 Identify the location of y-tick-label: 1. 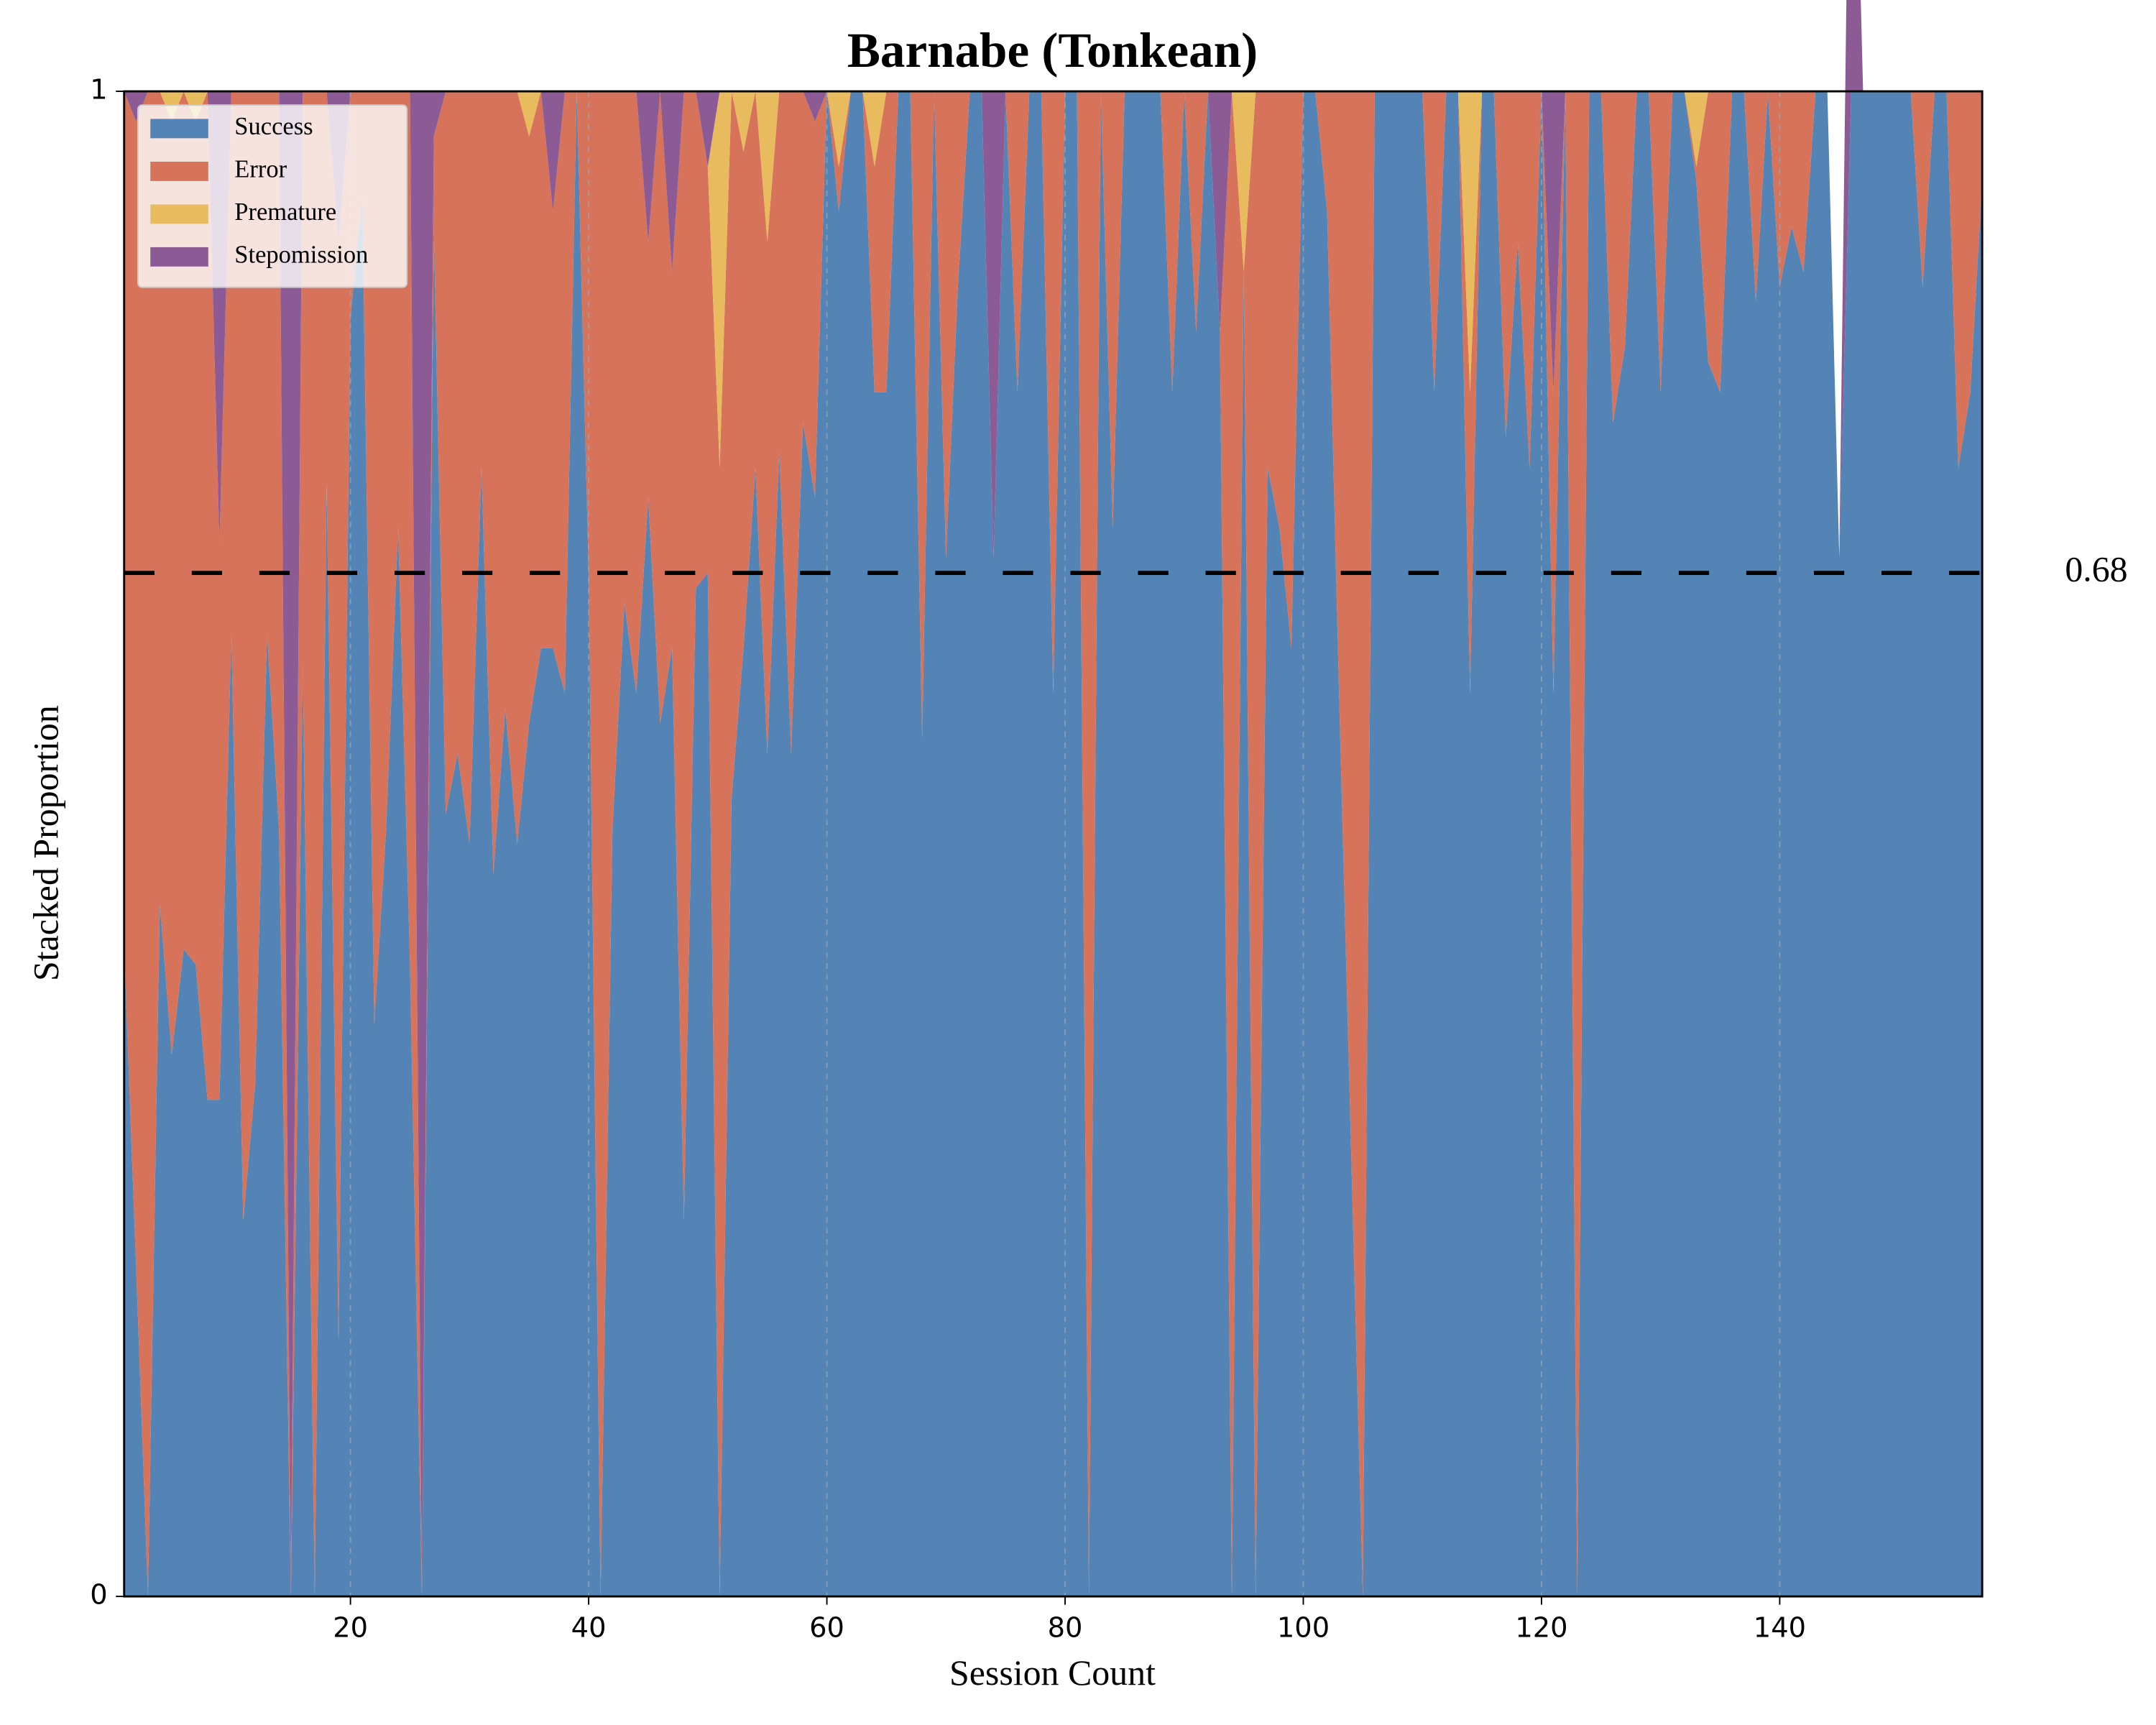
(98, 90).